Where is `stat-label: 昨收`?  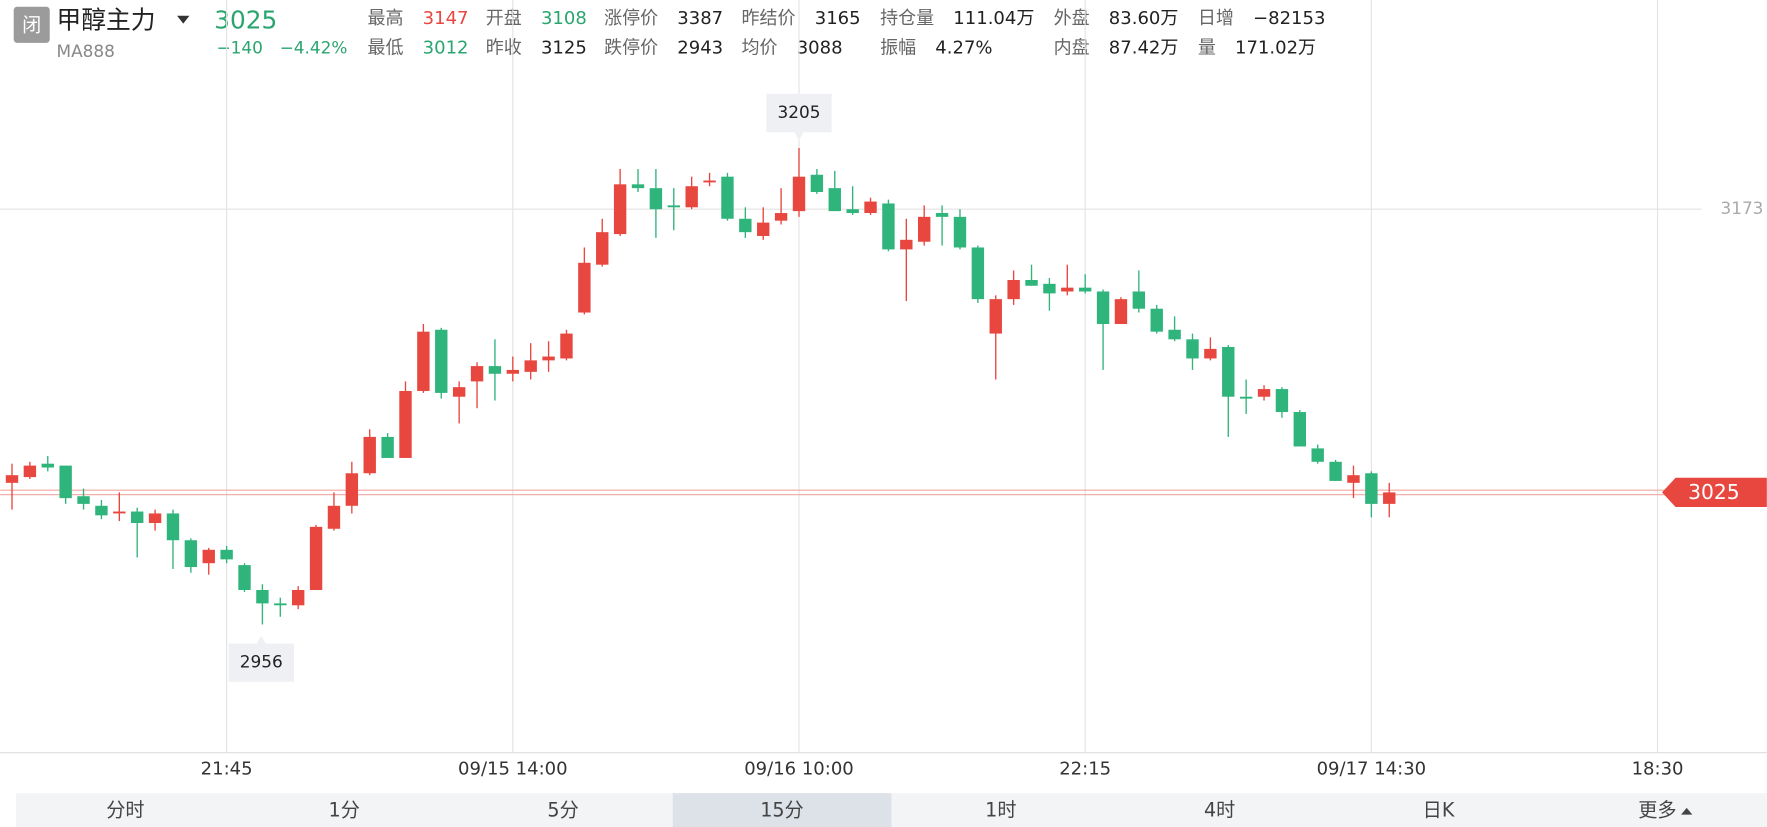 stat-label: 昨收 is located at coordinates (504, 47).